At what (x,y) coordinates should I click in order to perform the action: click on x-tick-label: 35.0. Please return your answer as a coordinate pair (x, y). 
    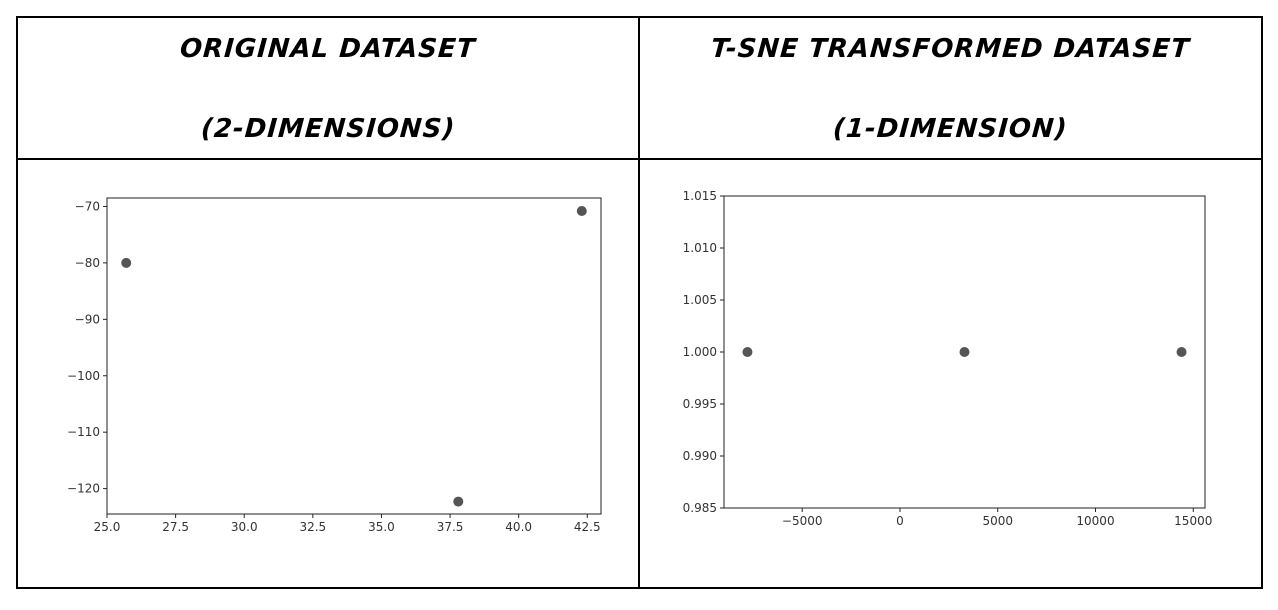
    Looking at the image, I should click on (381, 527).